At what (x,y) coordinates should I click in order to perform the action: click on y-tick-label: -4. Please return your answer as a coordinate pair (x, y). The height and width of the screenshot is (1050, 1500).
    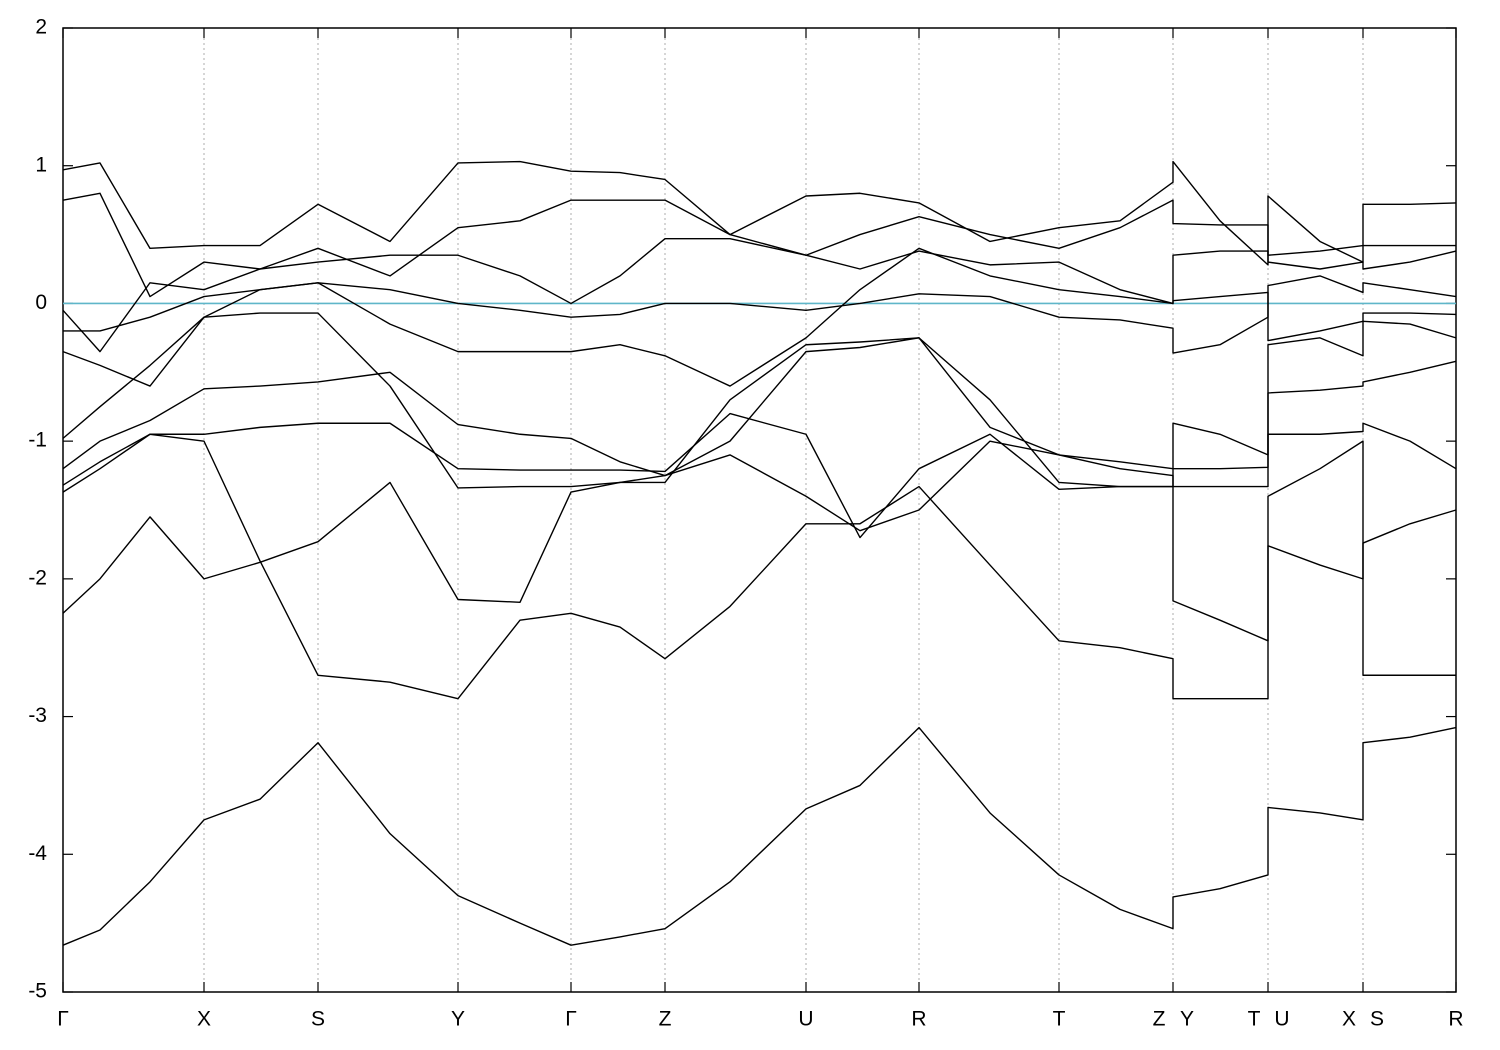
    Looking at the image, I should click on (37, 853).